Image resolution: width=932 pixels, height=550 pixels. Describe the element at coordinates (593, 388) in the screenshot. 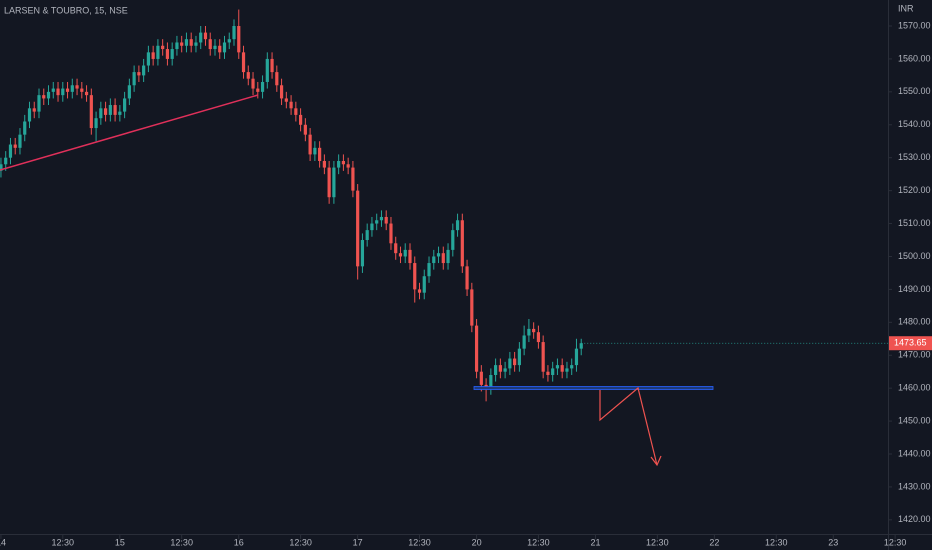

I see `support-zone` at that location.